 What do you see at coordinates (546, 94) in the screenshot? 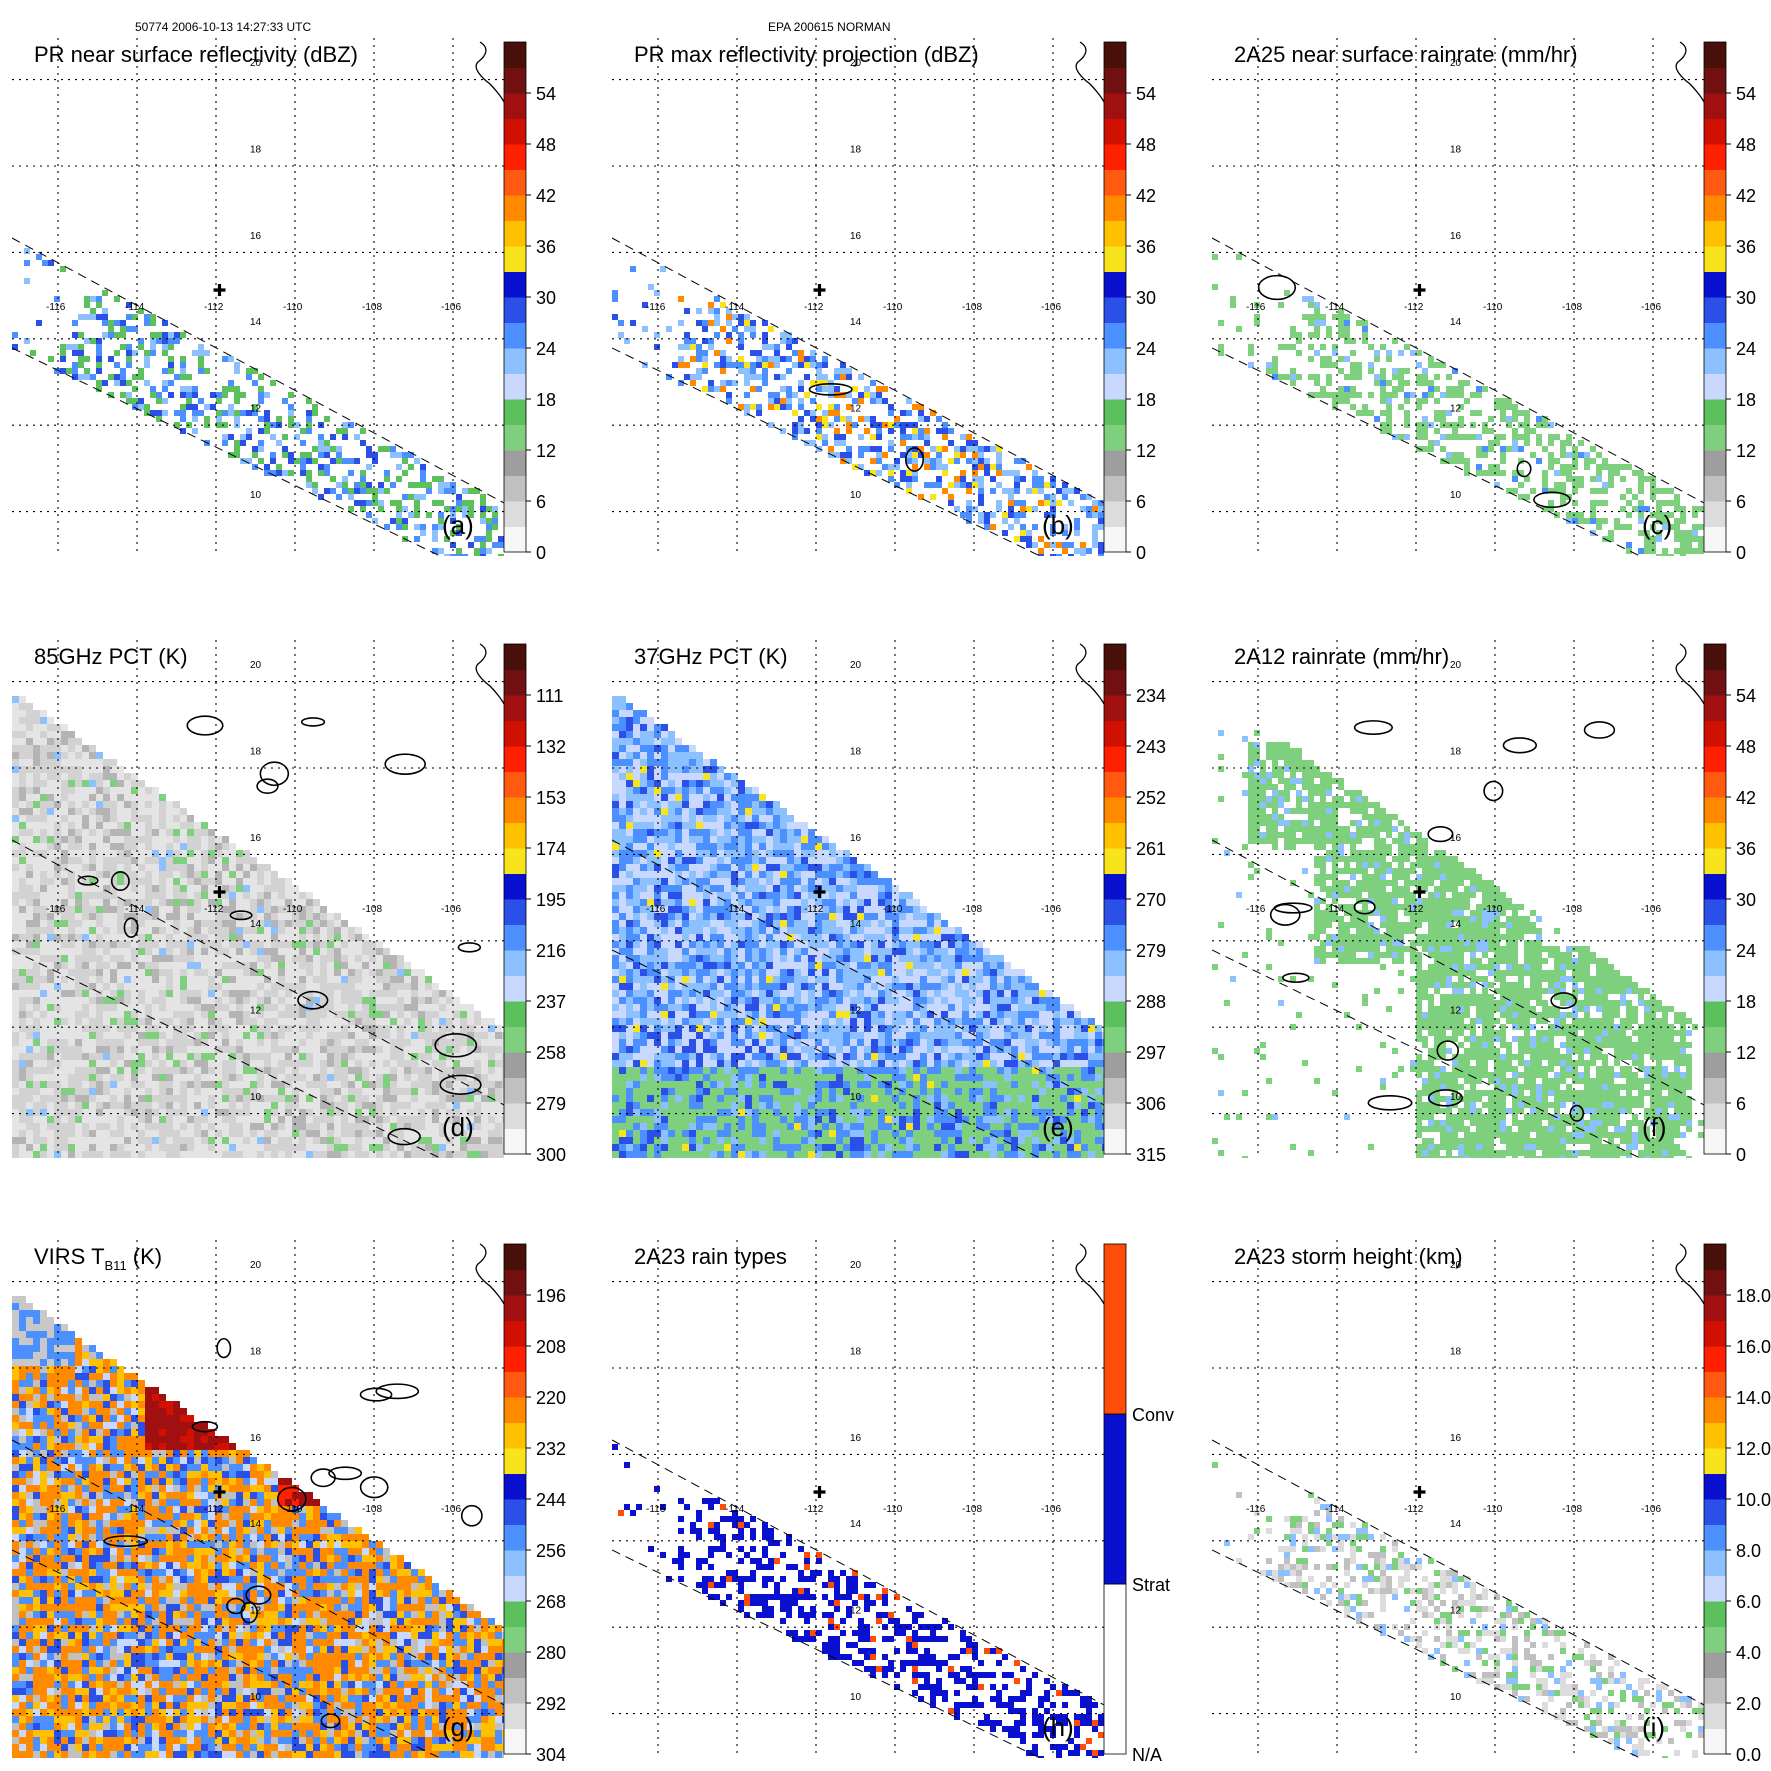
I see `colorbar-tick-label: 54` at bounding box center [546, 94].